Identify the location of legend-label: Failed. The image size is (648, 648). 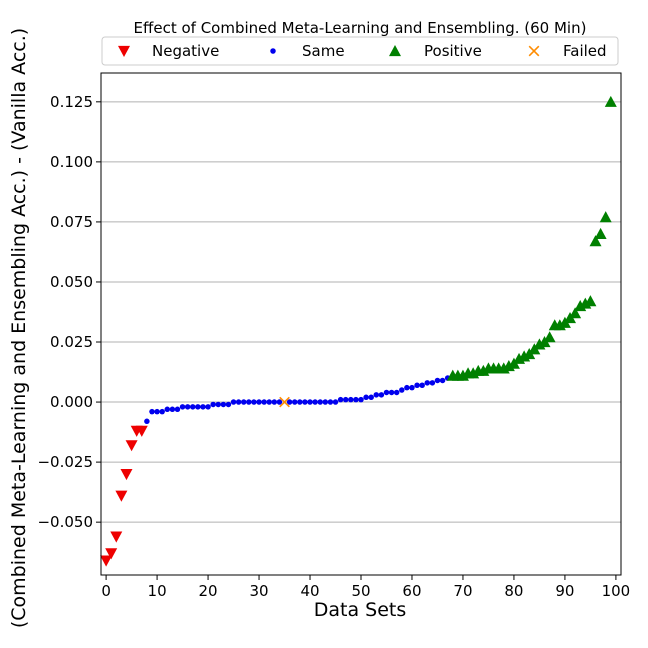
(585, 51).